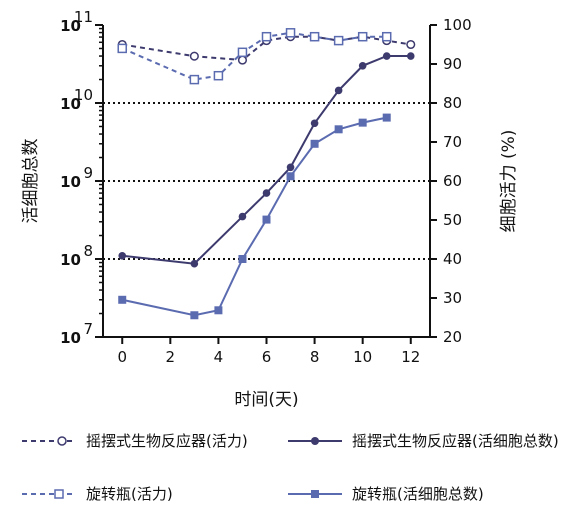 This screenshot has height=520, width=580. Describe the element at coordinates (452, 64) in the screenshot. I see `y-right-tick-label: 90` at that location.